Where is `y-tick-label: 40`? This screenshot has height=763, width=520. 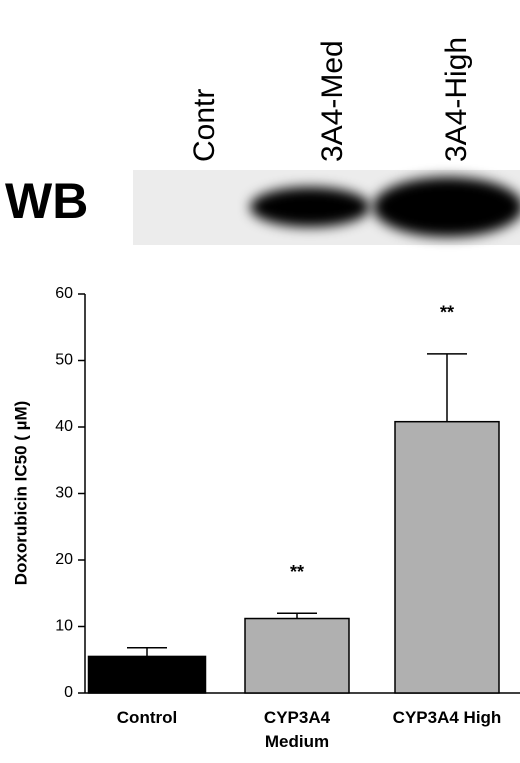
y-tick-label: 40 is located at coordinates (64, 426).